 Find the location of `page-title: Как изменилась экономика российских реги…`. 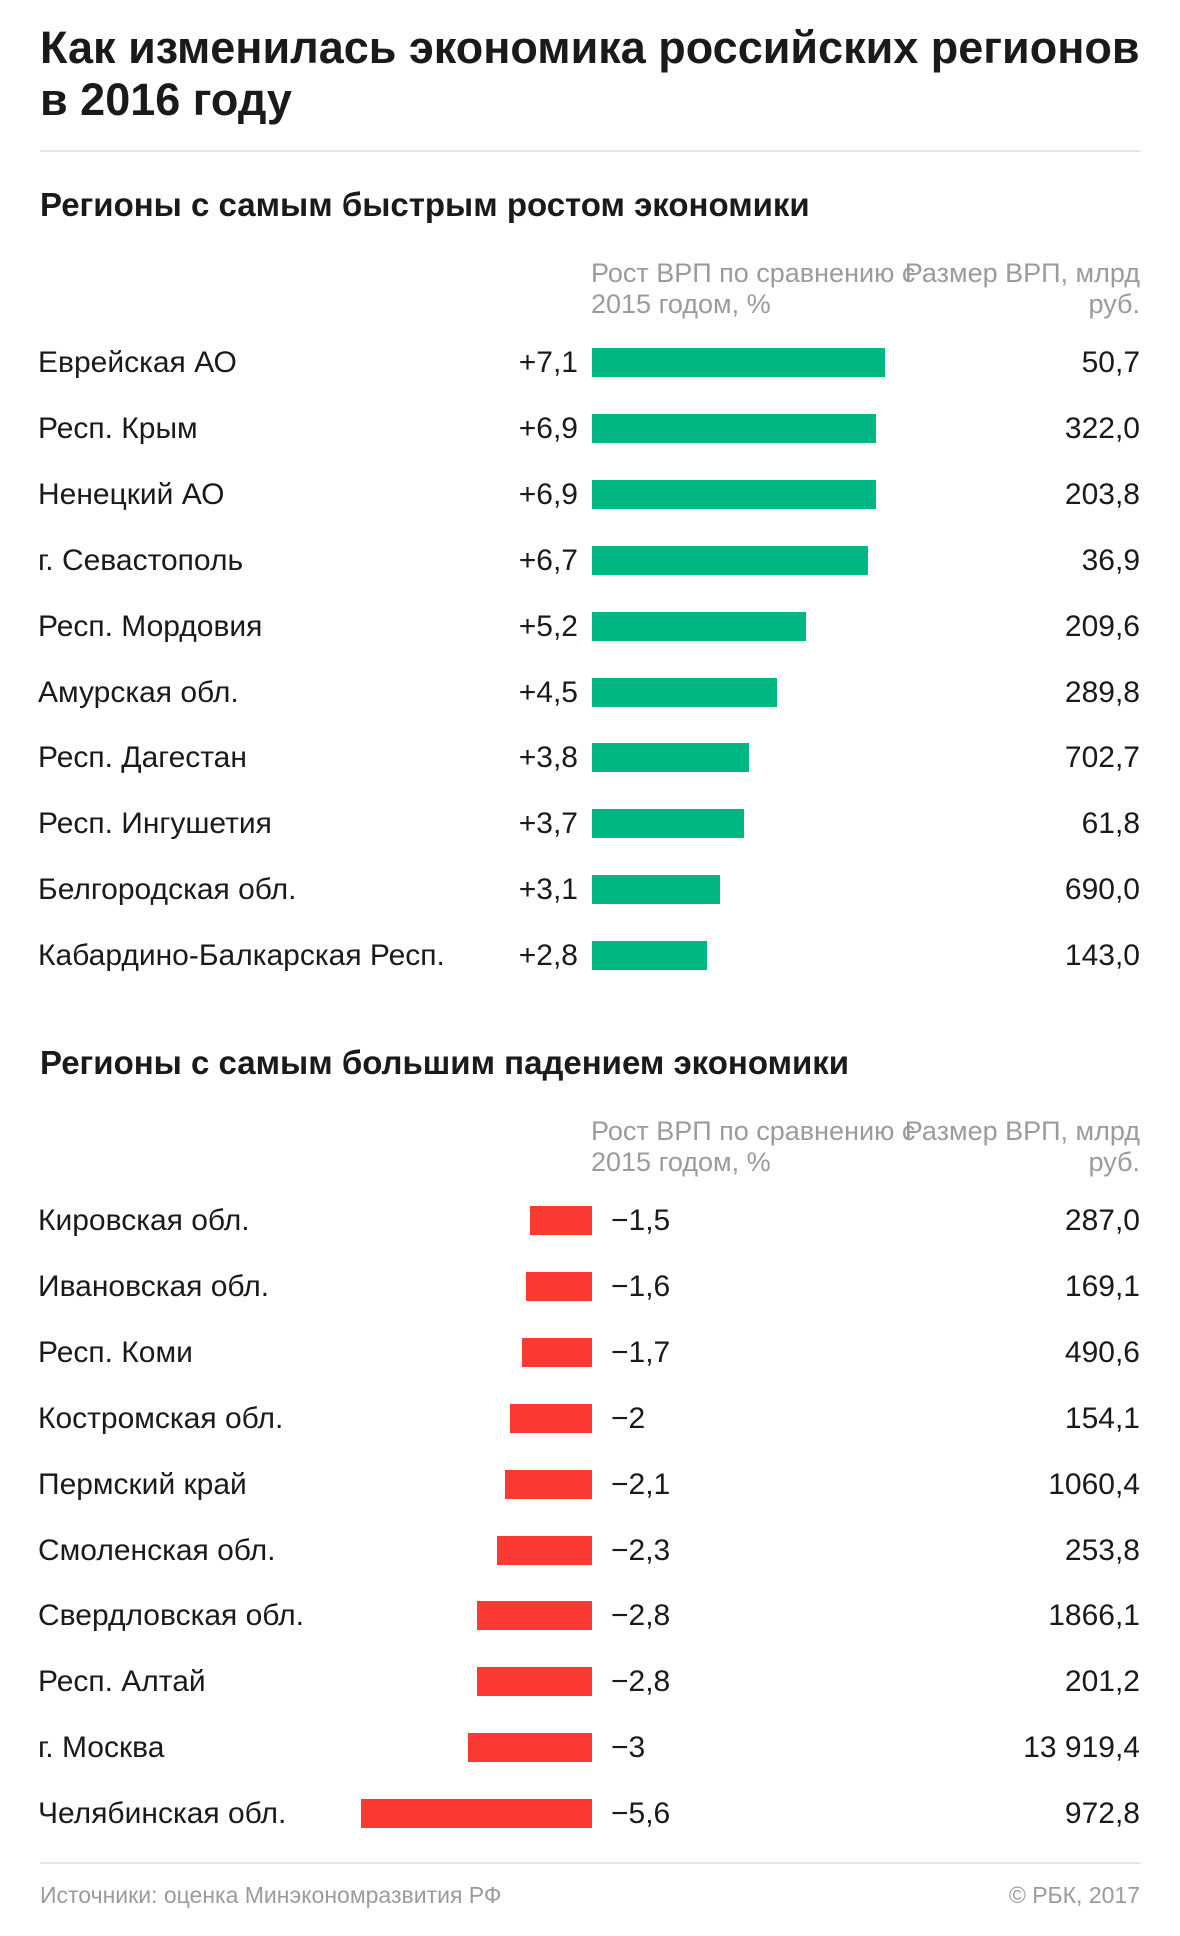

page-title: Как изменилась экономика российских реги… is located at coordinates (590, 73).